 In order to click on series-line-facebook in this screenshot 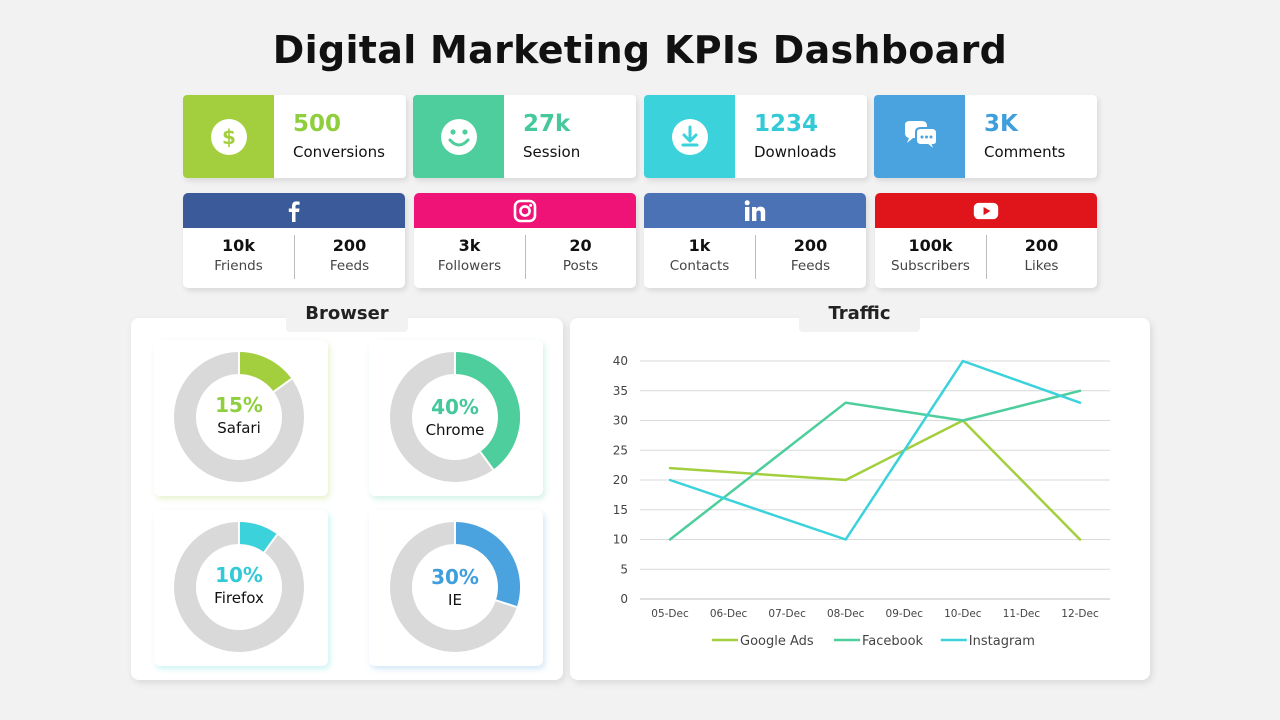, I will do `click(875, 465)`.